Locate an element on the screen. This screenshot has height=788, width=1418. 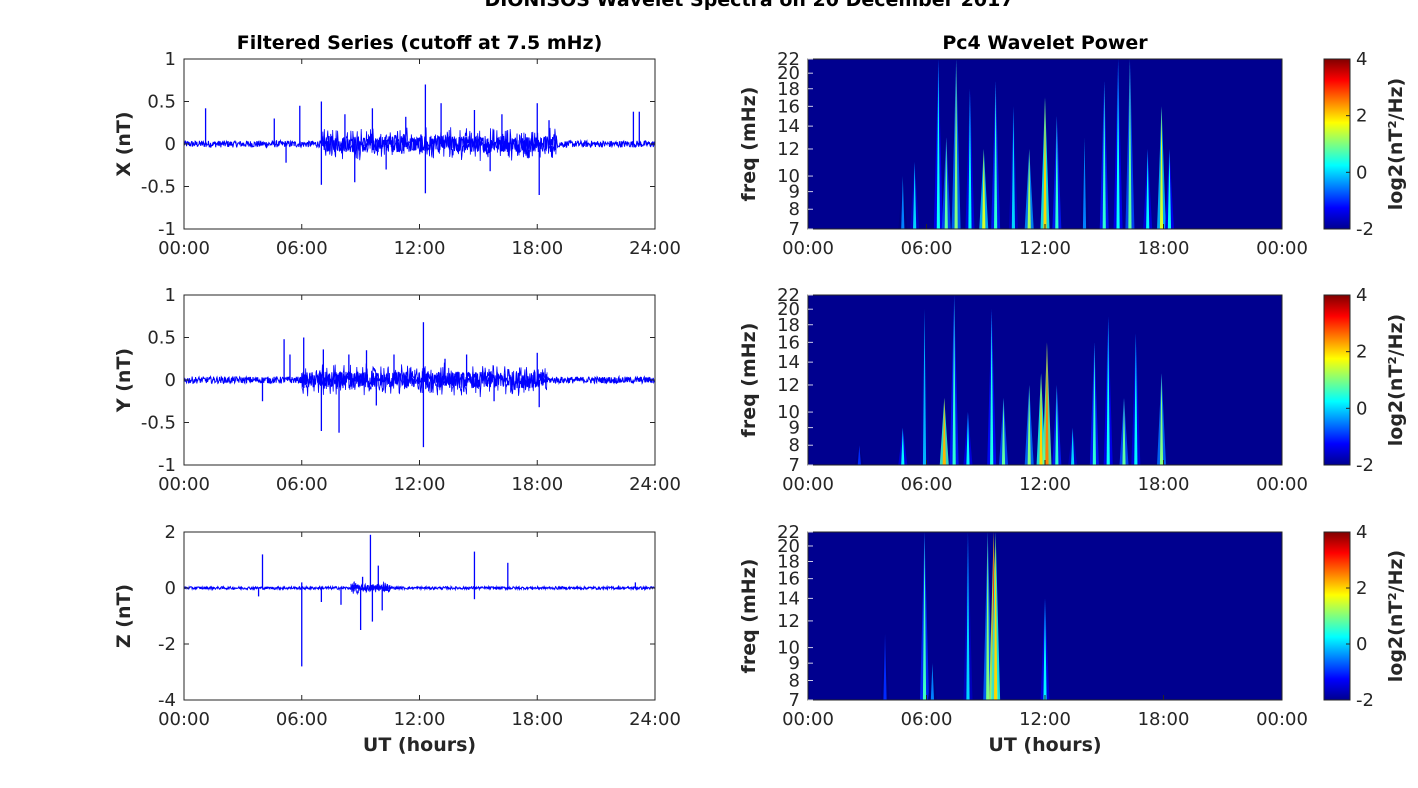
y-tick-label: -4 is located at coordinates (167, 700).